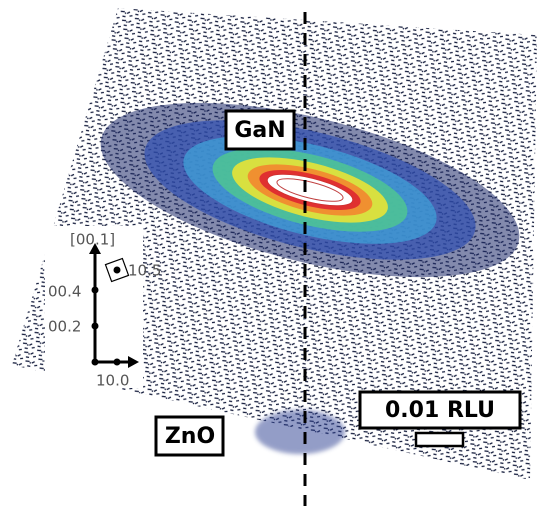 The image size is (537, 506). I want to click on zno-peak, so click(300, 432).